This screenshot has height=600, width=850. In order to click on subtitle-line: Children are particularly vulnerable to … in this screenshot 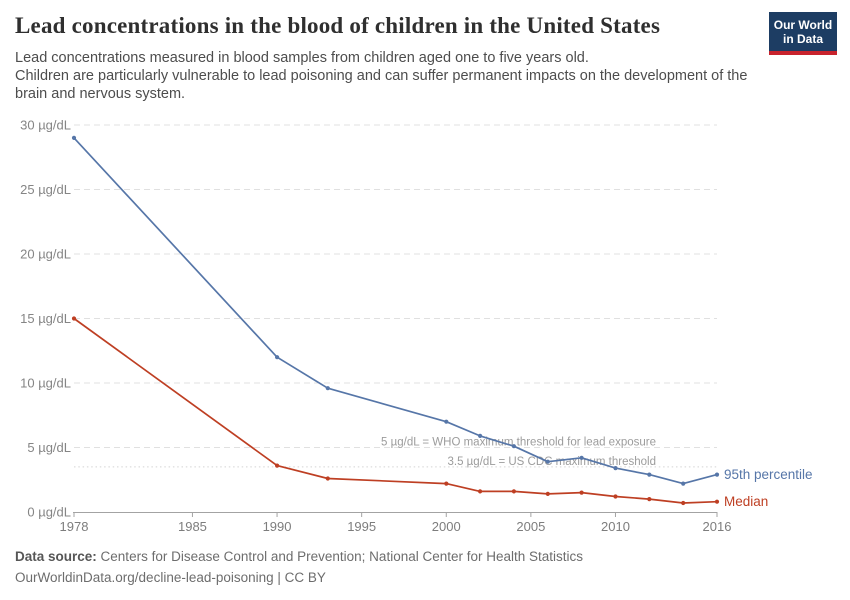, I will do `click(381, 85)`.